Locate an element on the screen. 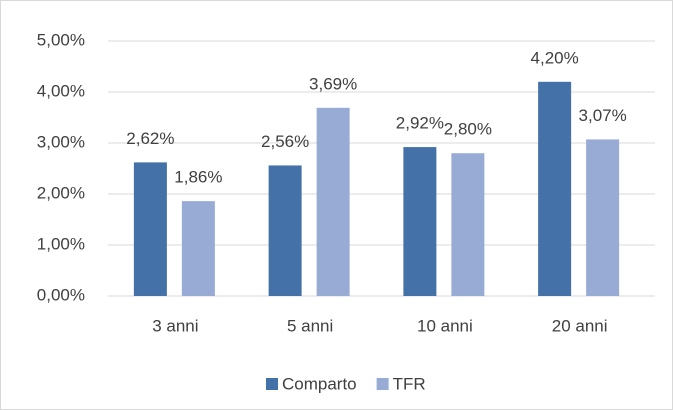  data-label: 2,62% is located at coordinates (150, 138).